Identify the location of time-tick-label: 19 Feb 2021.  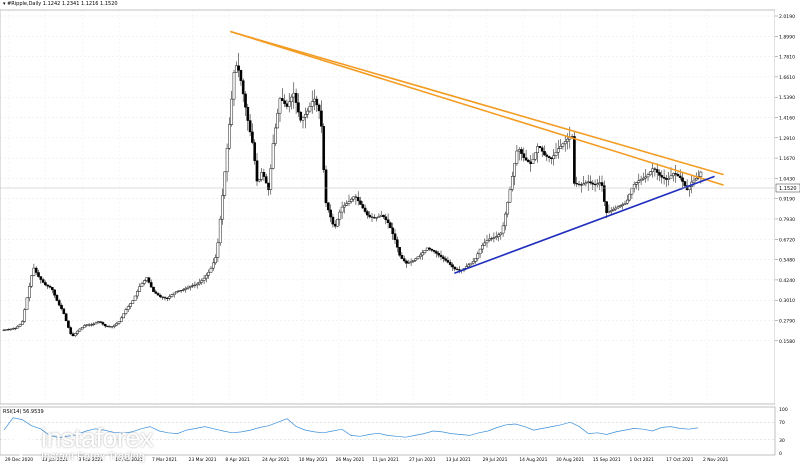
(129, 460).